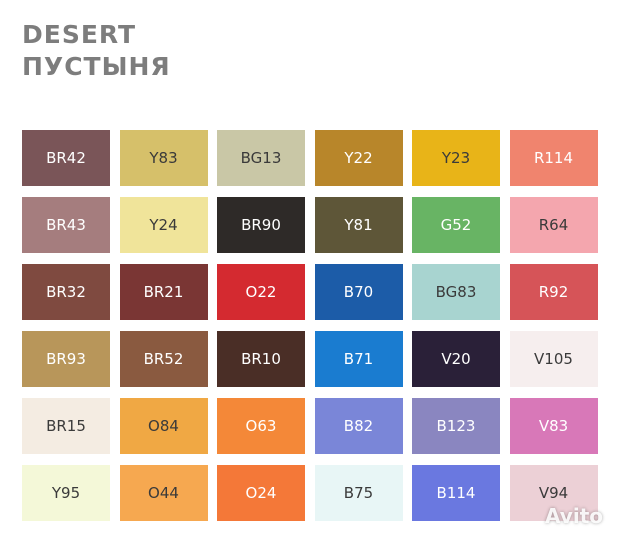  Describe the element at coordinates (261, 493) in the screenshot. I see `swatch: O24` at that location.